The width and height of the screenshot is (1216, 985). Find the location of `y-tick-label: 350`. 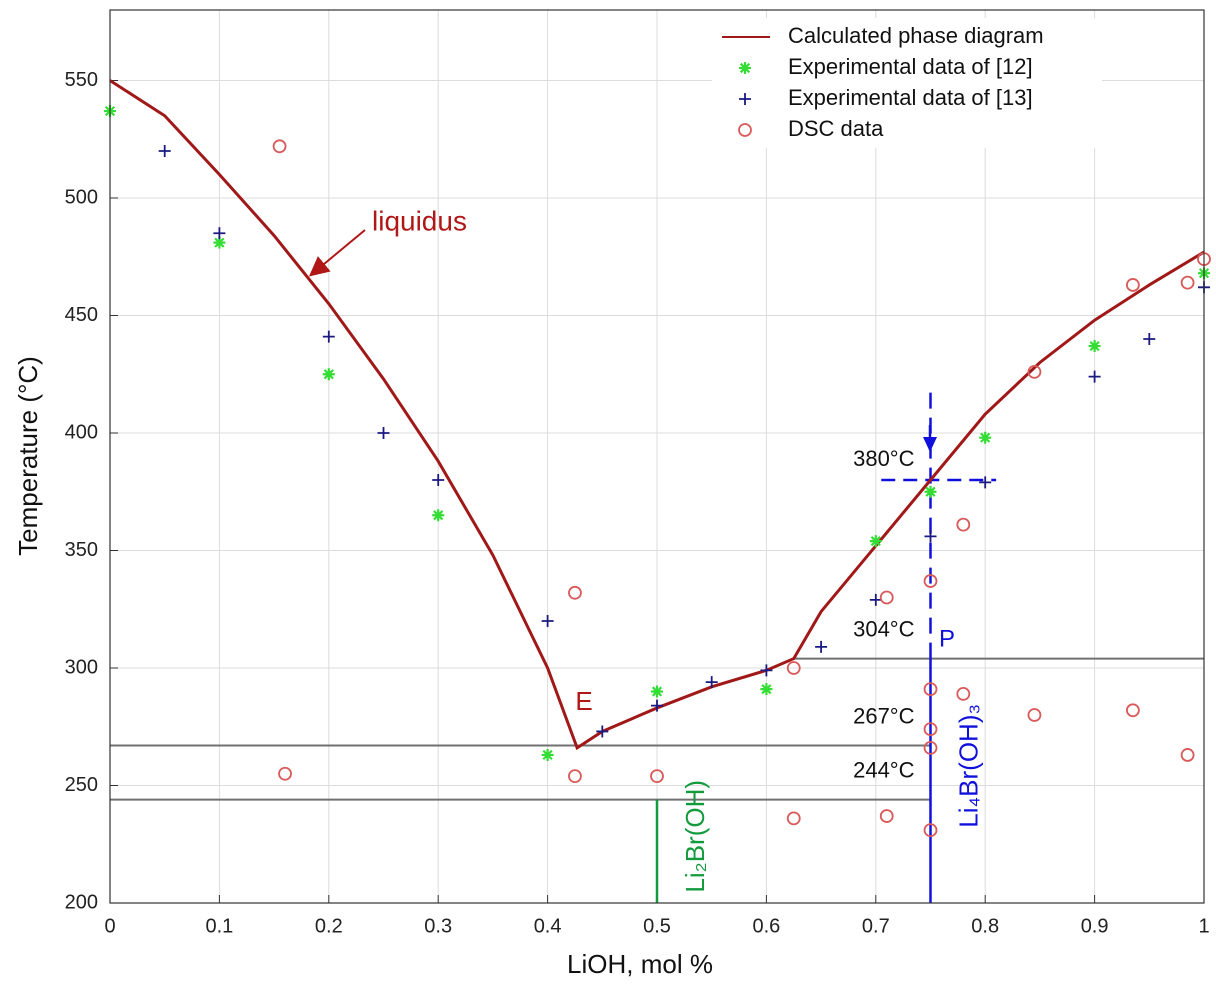

y-tick-label: 350 is located at coordinates (81, 550).